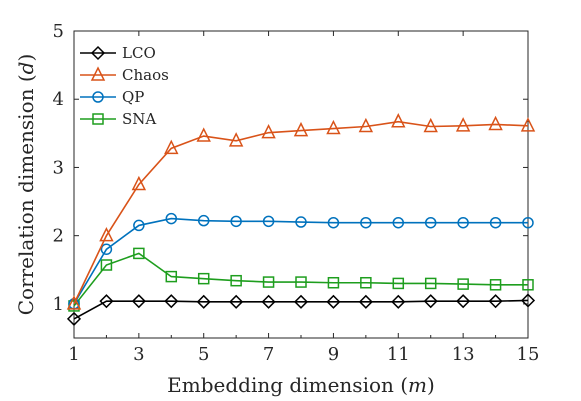 The height and width of the screenshot is (401, 581). I want to click on x-tick-label: 9, so click(333, 354).